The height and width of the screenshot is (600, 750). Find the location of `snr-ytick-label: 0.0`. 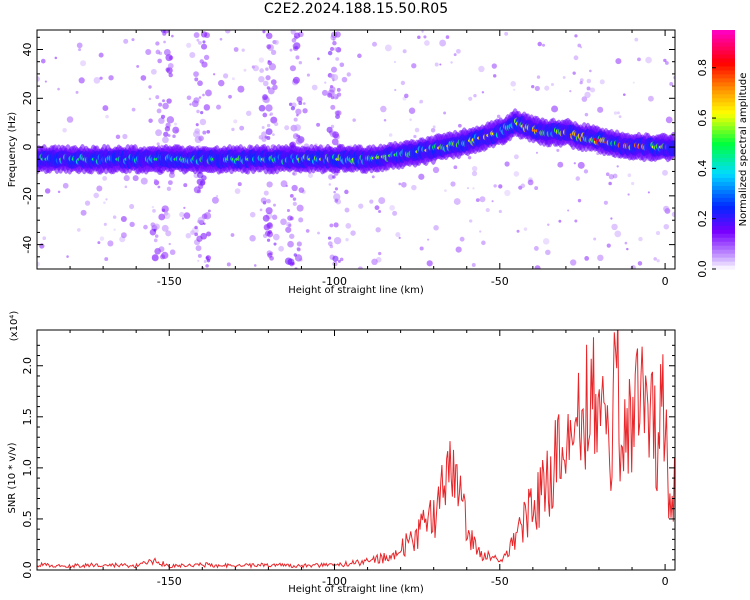

snr-ytick-label: 0.0 is located at coordinates (27, 570).